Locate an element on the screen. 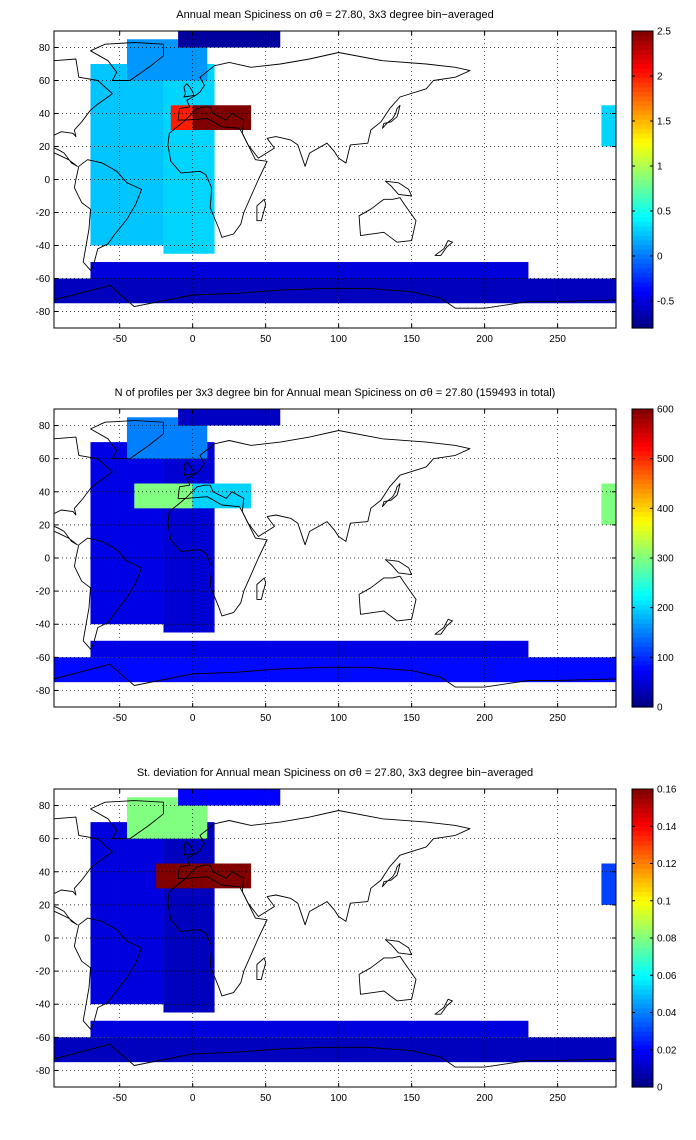  y-tick-label: 0 is located at coordinates (47, 559).